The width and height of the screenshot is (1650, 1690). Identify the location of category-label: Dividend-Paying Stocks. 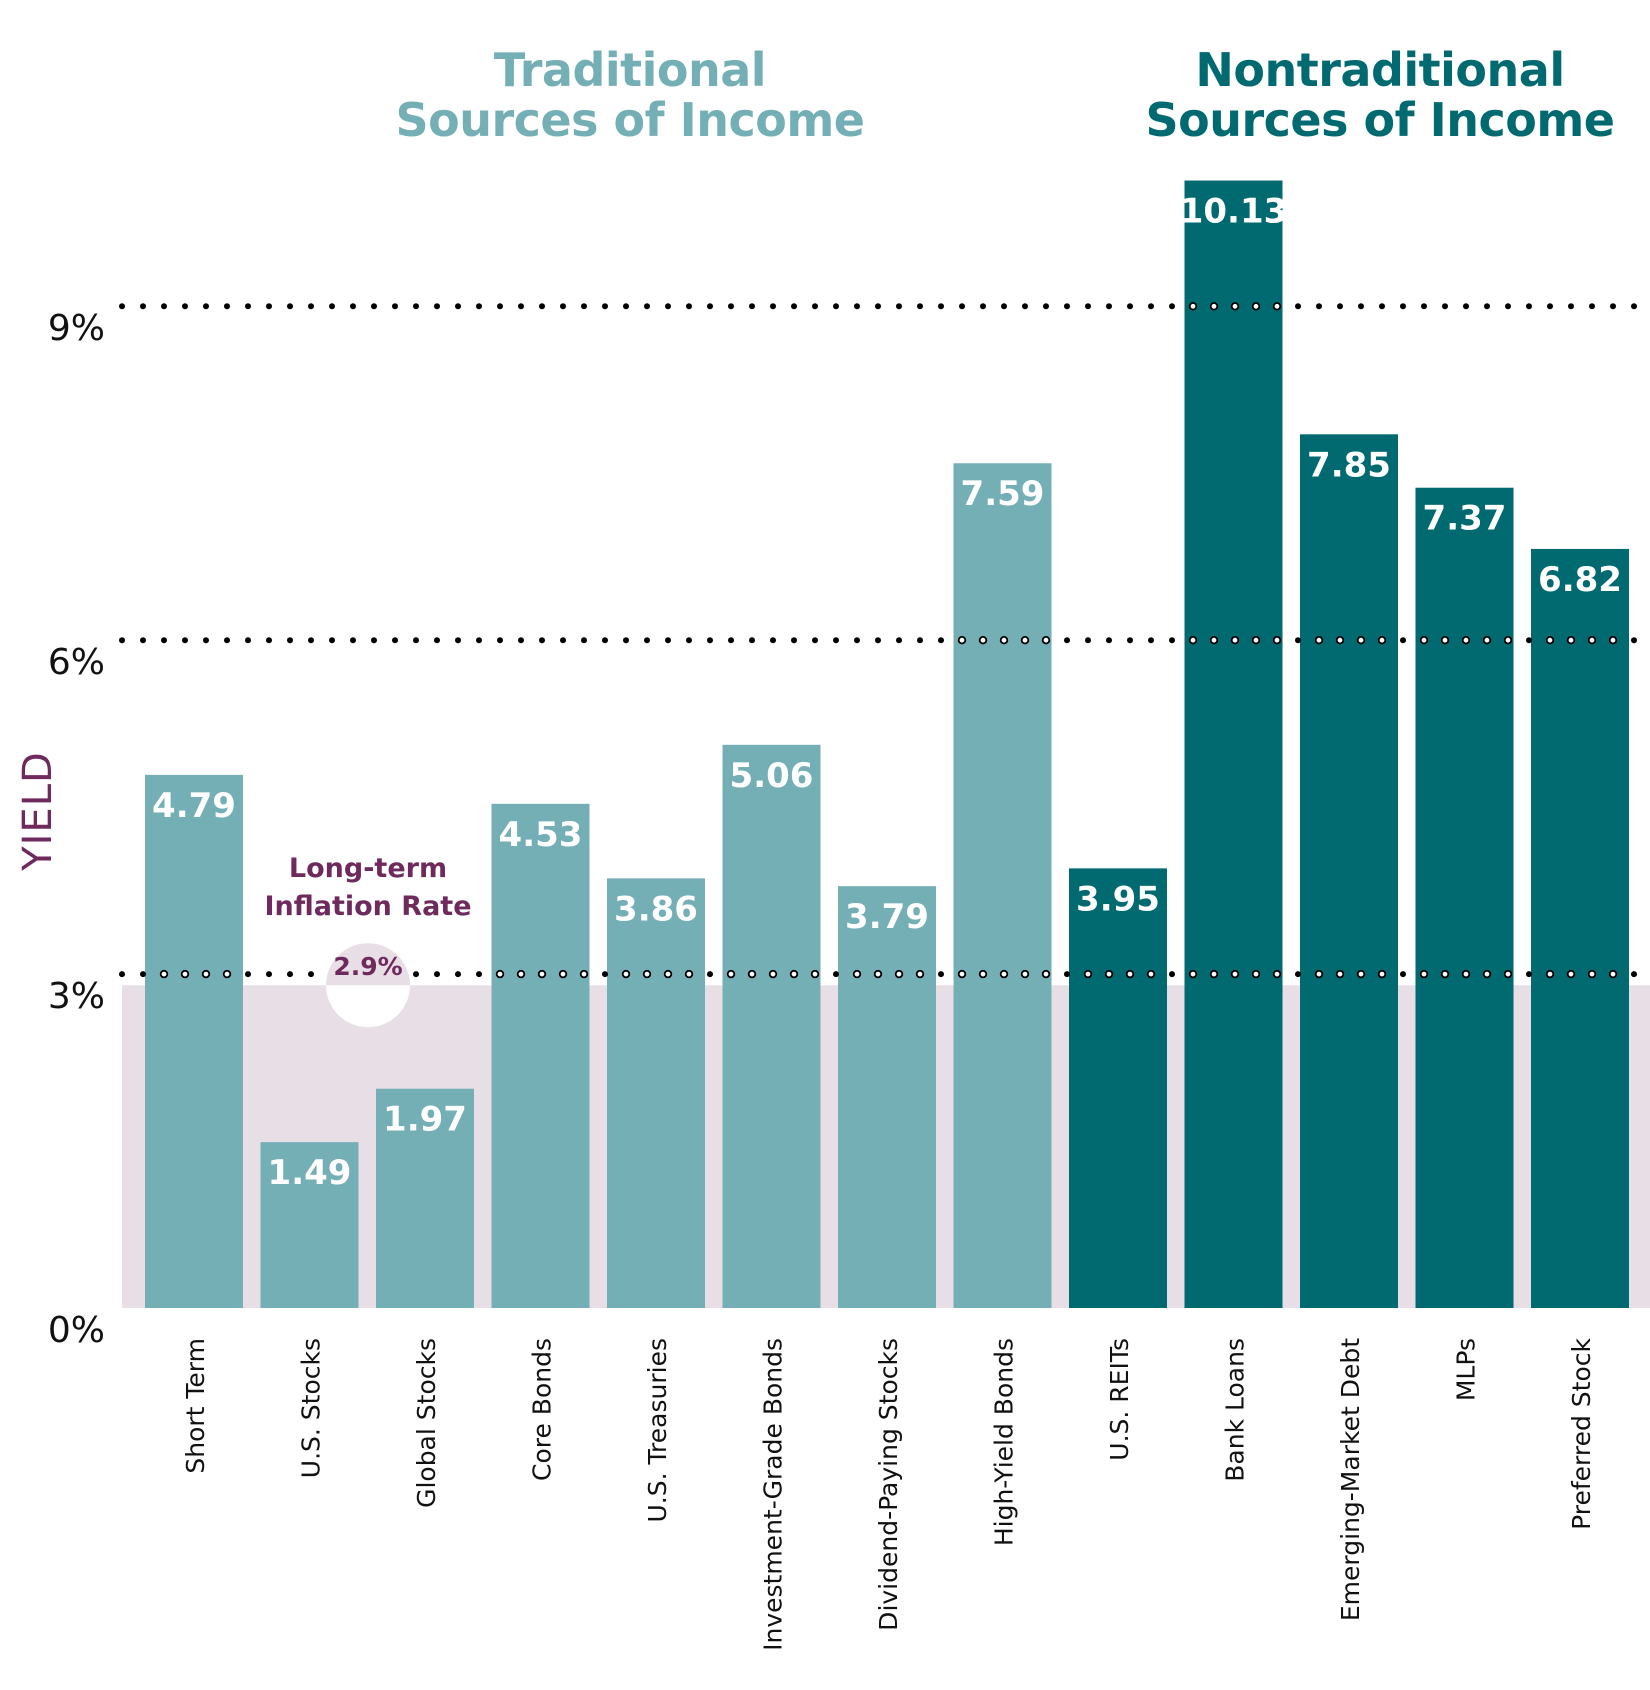
(888, 1484).